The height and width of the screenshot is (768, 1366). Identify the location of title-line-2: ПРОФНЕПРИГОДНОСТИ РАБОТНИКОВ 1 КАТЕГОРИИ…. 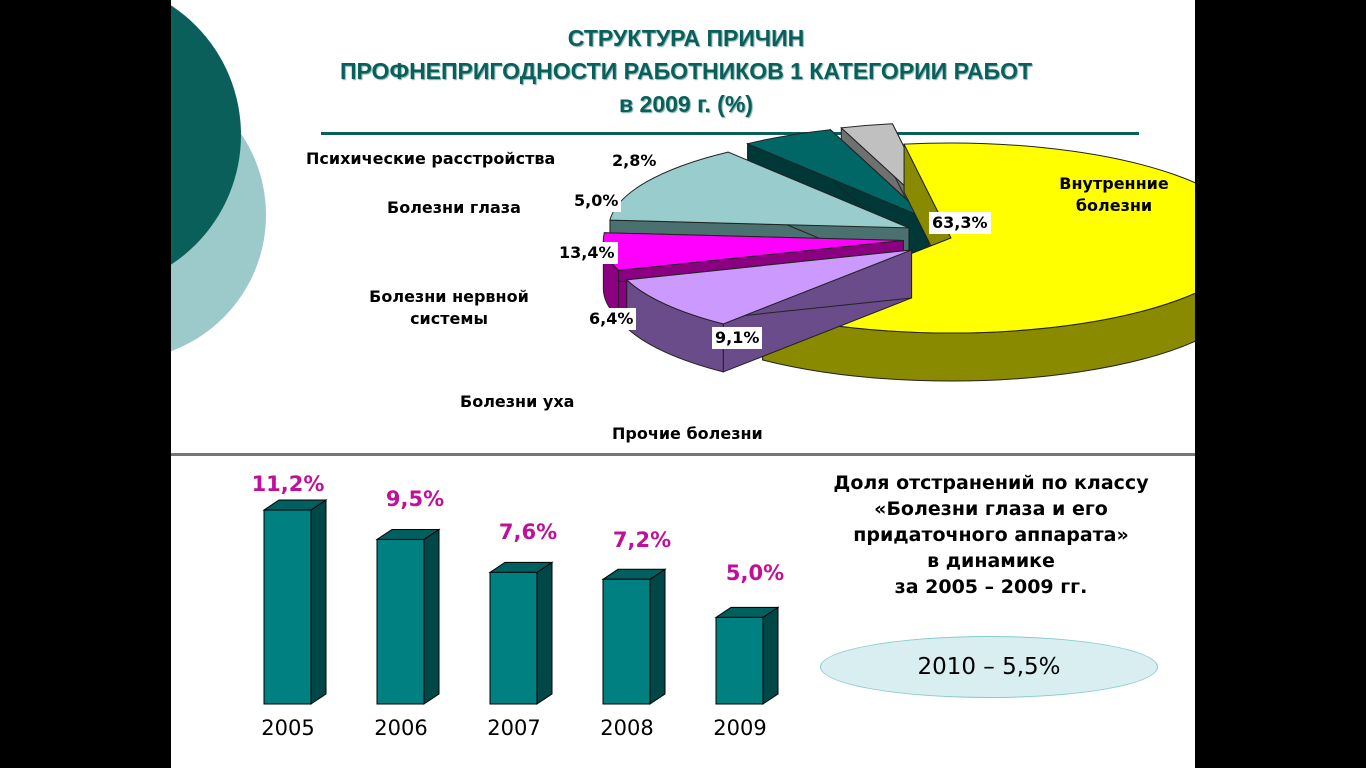
(686, 71).